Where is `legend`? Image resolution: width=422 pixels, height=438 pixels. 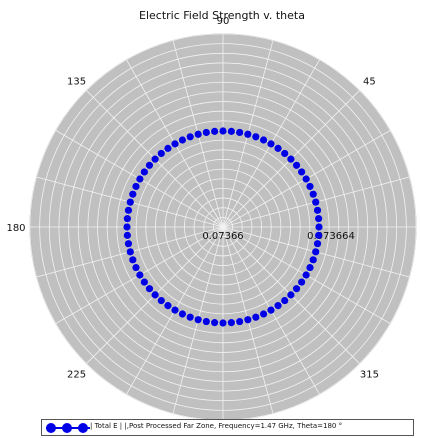
legend is located at coordinates (227, 427).